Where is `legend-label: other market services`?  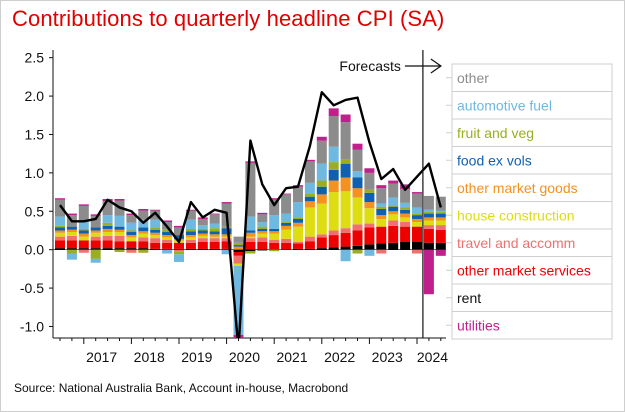
legend-label: other market services is located at coordinates (524, 270).